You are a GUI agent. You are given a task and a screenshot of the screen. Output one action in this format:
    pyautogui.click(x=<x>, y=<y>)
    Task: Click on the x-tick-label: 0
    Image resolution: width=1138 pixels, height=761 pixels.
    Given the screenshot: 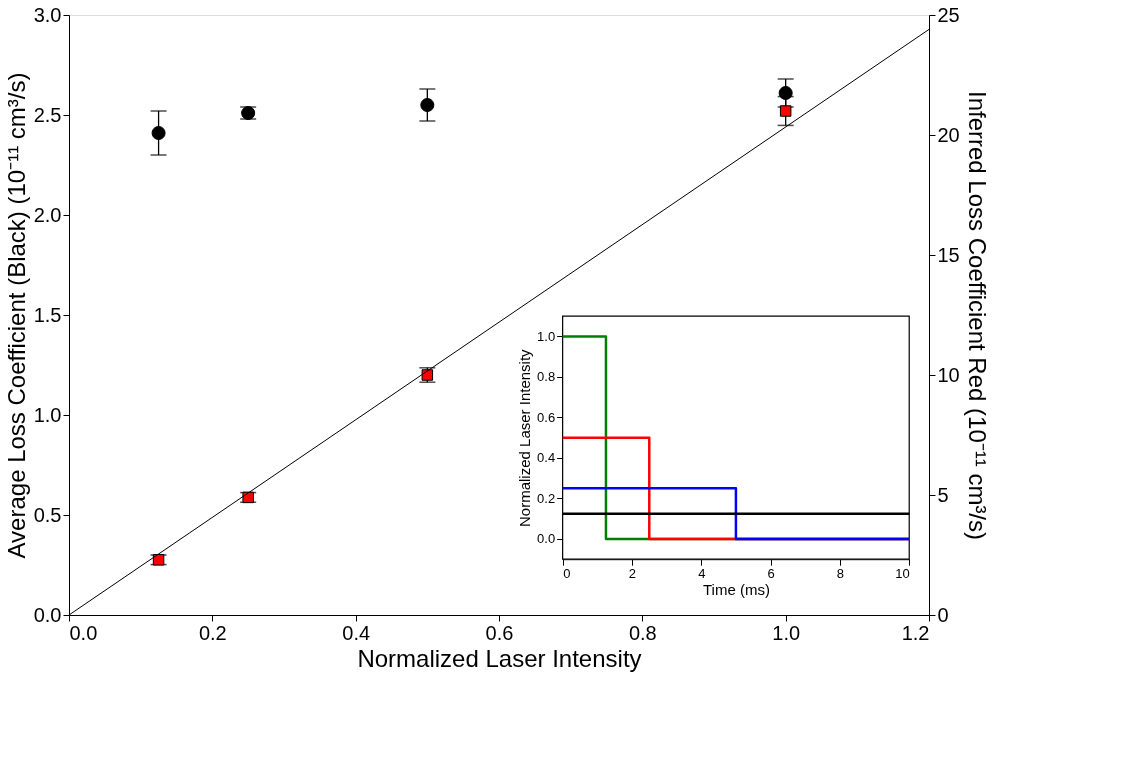 What is the action you would take?
    pyautogui.click(x=567, y=573)
    